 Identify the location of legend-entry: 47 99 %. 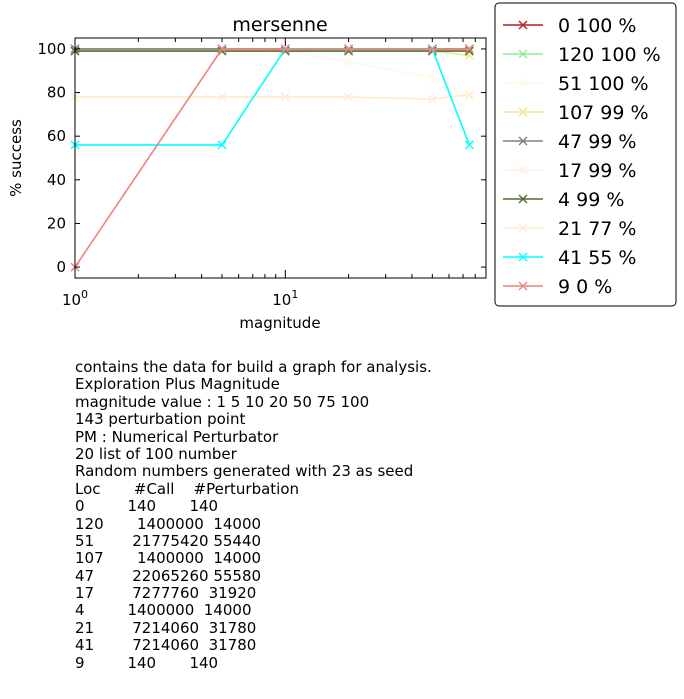
(570, 142).